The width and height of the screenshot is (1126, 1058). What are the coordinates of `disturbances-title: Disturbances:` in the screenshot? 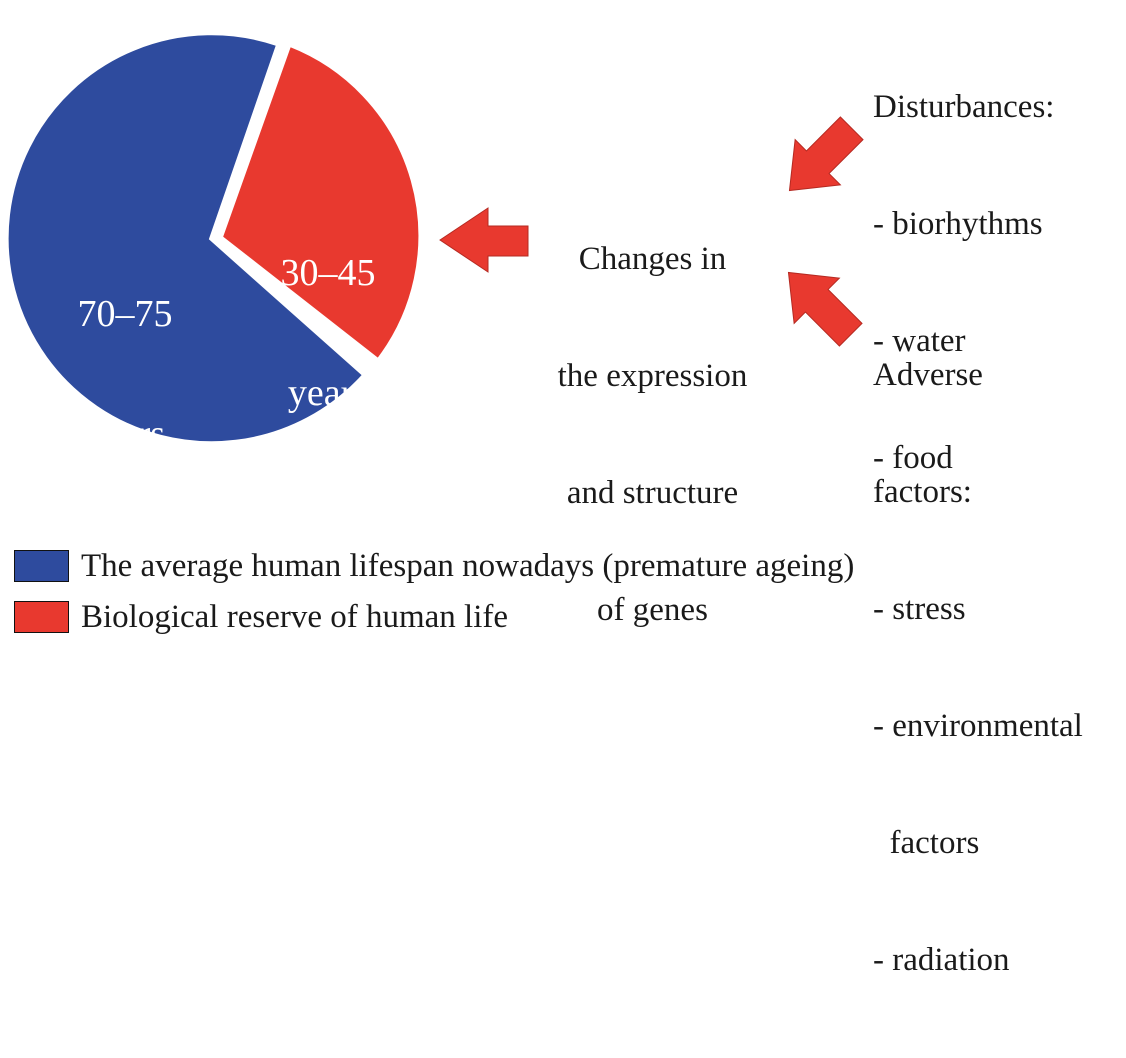 It's located at (964, 107).